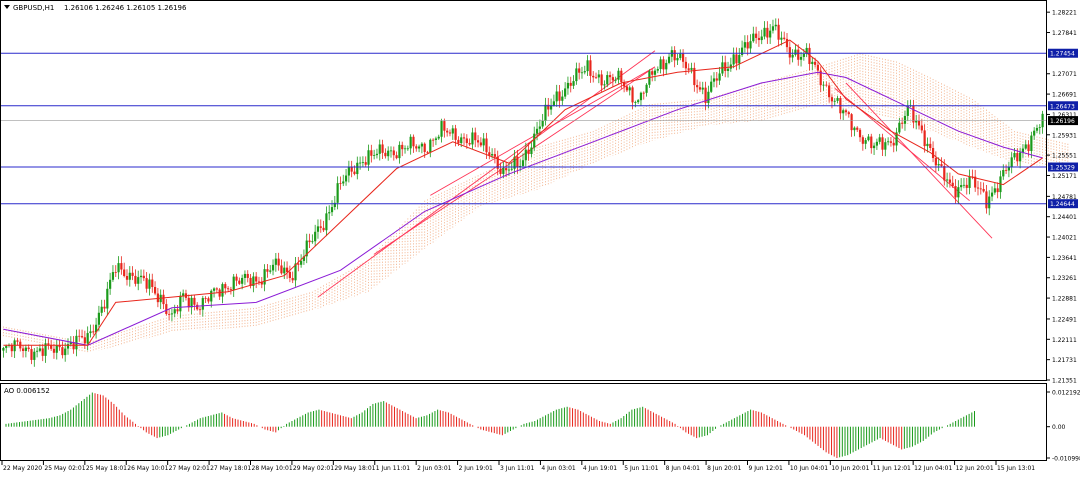  What do you see at coordinates (1064, 74) in the screenshot?
I see `price-tick-label: 1.27071` at bounding box center [1064, 74].